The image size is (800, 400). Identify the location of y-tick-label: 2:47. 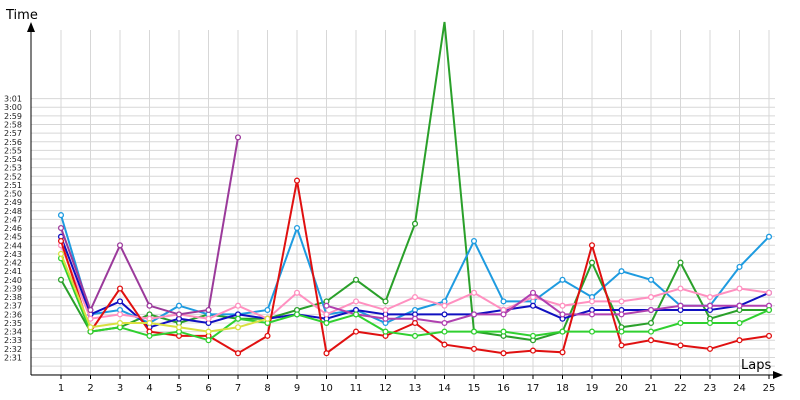
(13, 219).